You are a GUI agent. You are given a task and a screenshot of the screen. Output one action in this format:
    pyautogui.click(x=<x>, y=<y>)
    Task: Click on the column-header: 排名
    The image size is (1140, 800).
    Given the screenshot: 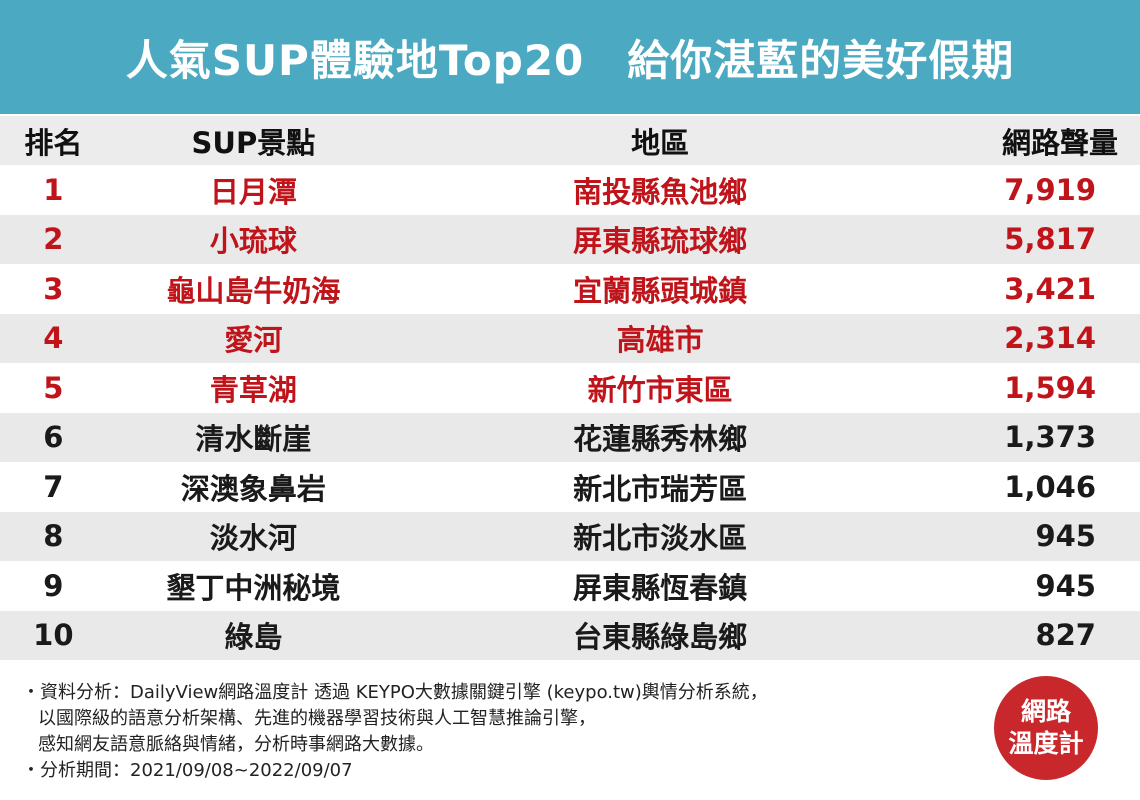 What is the action you would take?
    pyautogui.click(x=53, y=140)
    